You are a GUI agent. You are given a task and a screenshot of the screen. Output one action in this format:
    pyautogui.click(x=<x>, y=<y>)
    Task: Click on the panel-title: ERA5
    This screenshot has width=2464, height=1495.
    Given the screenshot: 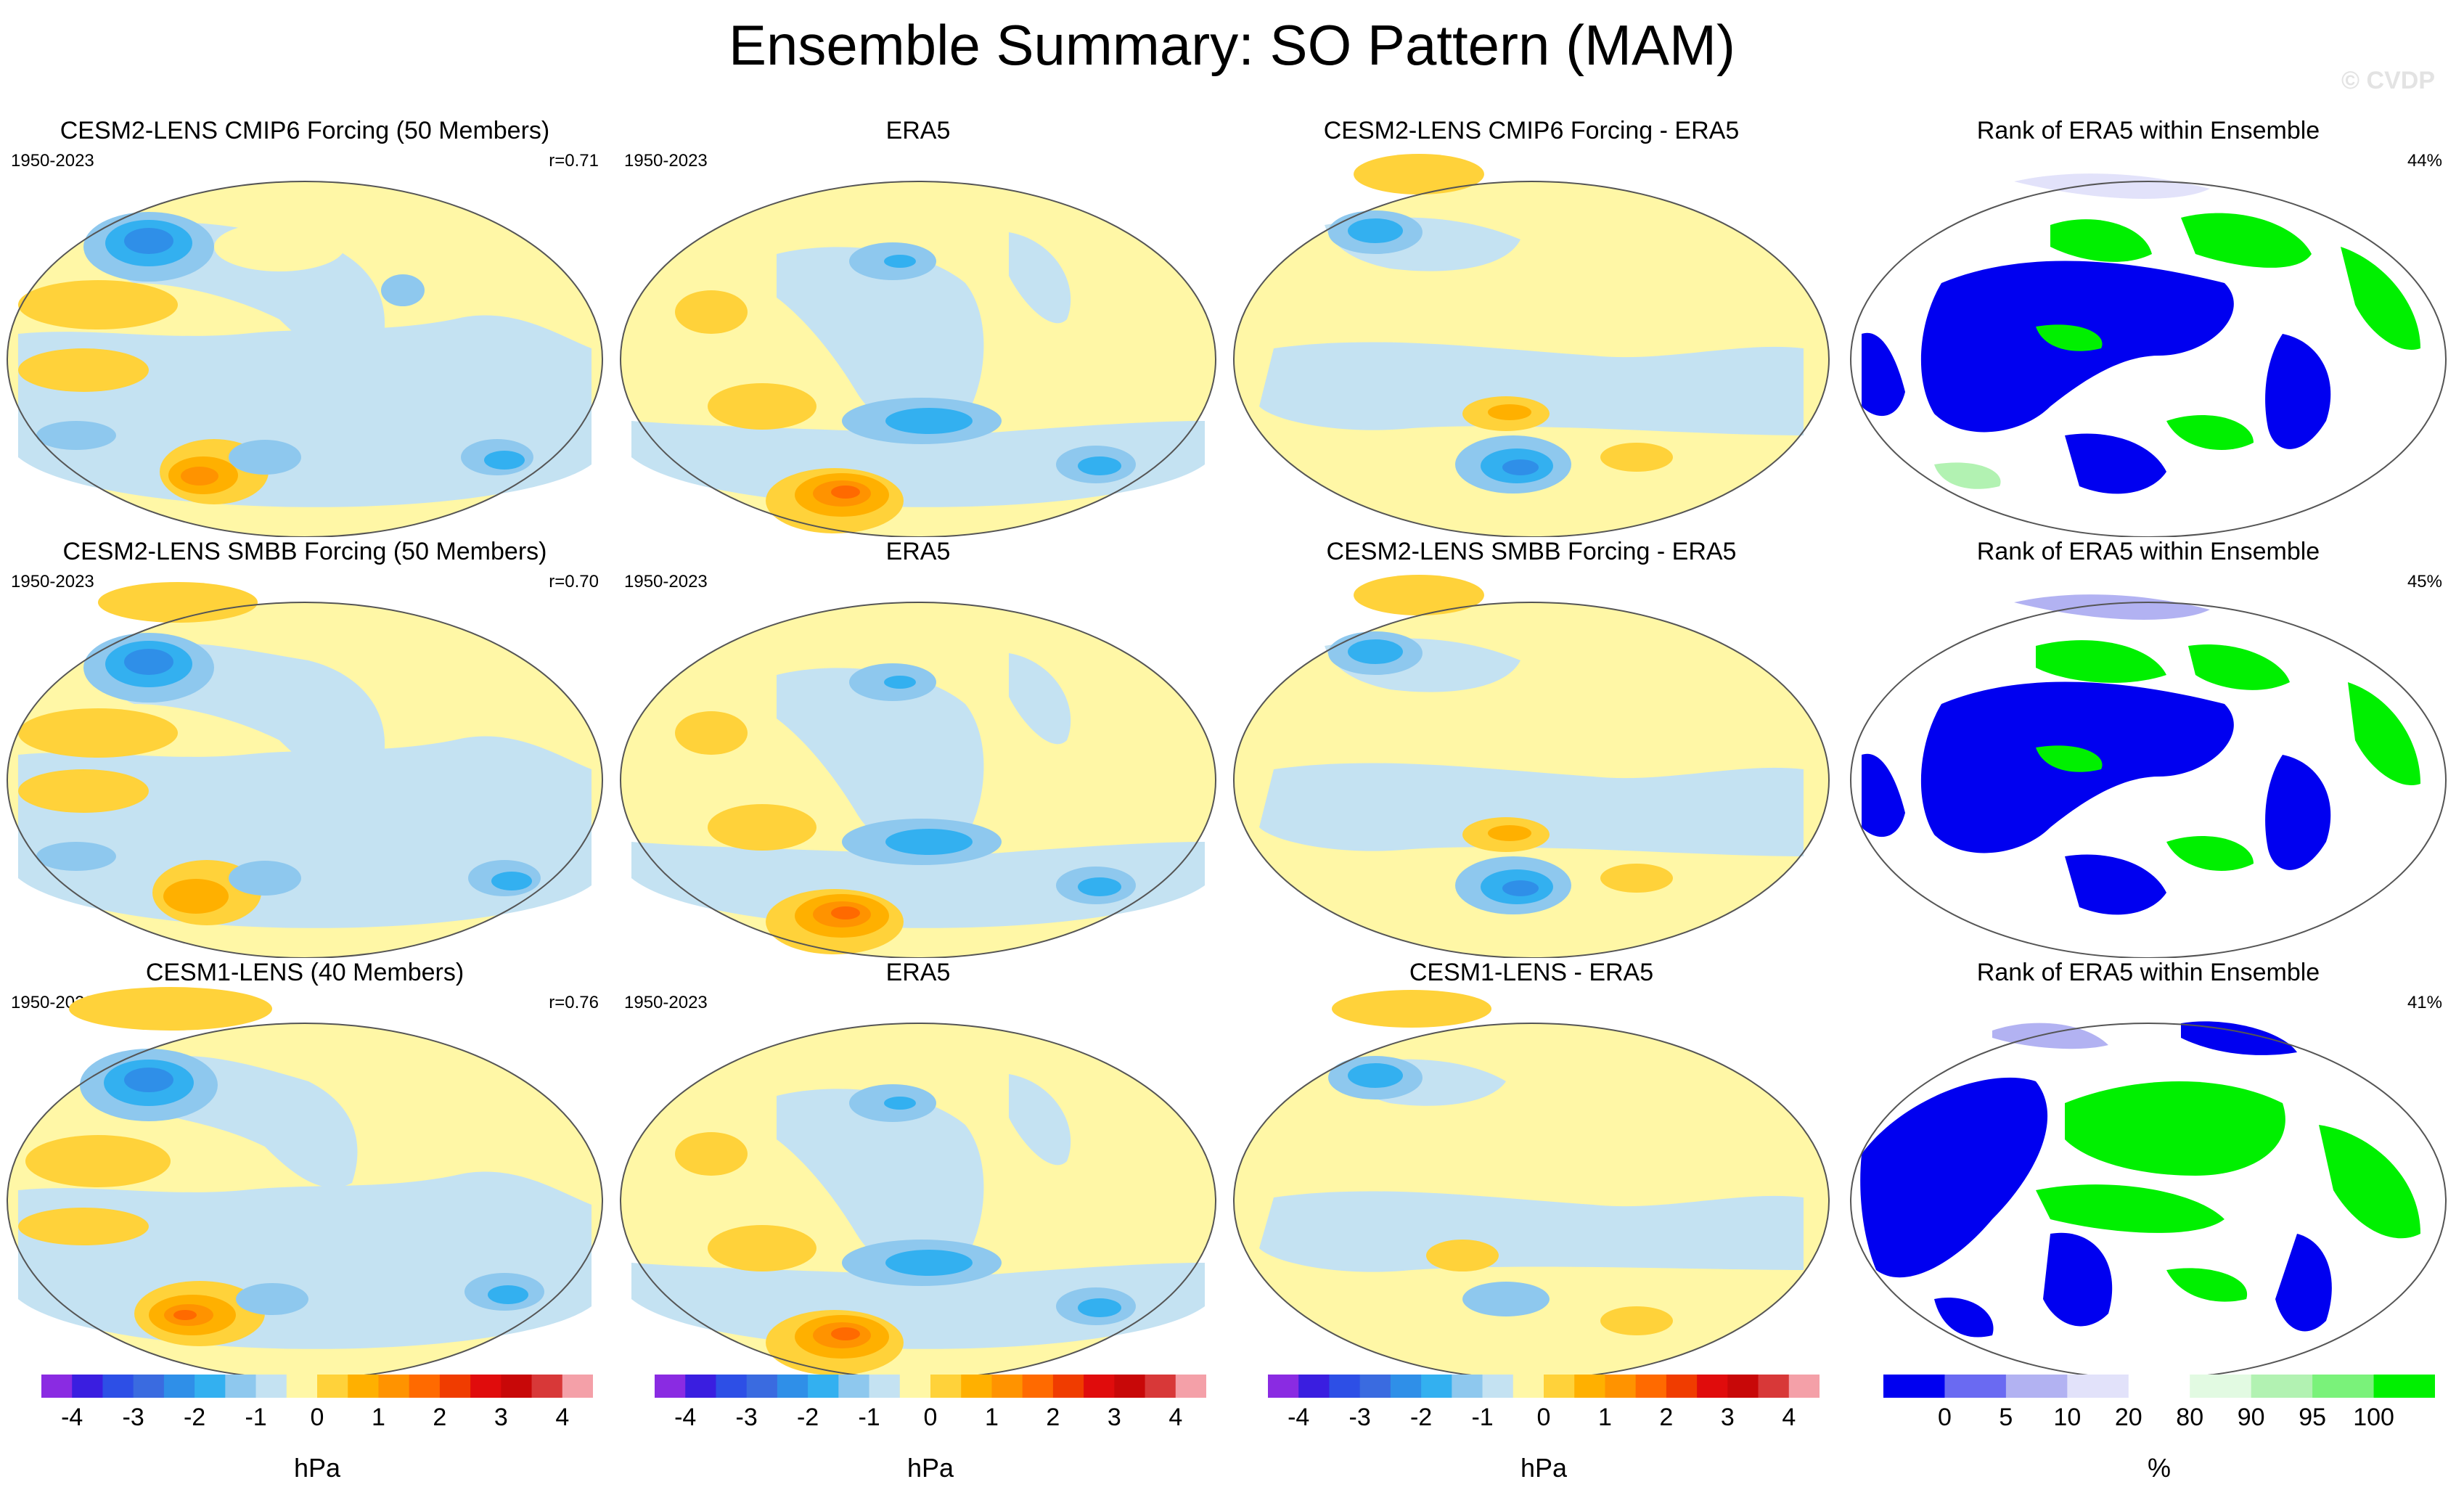 What is the action you would take?
    pyautogui.click(x=918, y=130)
    